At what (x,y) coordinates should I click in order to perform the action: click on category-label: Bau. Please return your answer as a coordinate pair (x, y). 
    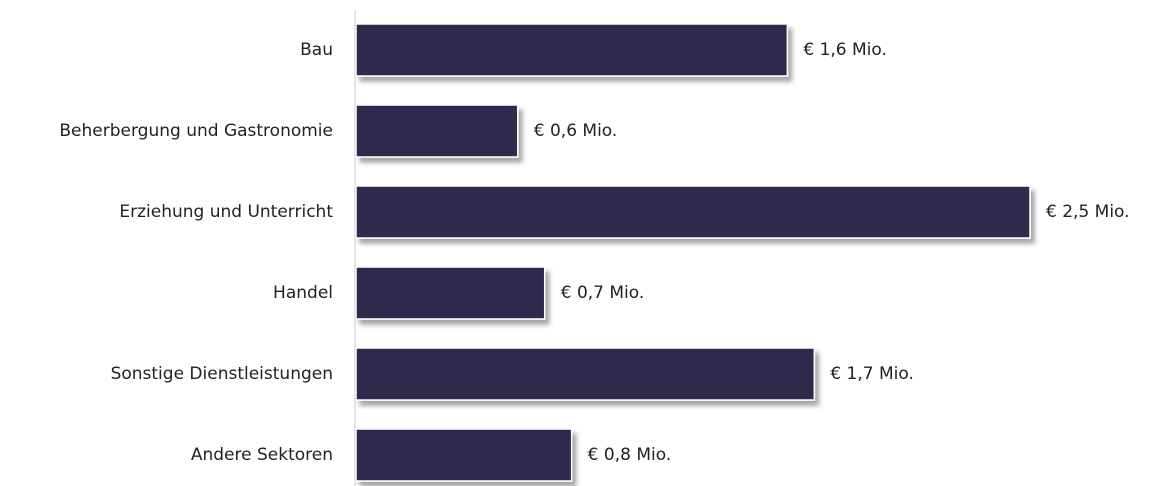
    Looking at the image, I should click on (316, 50).